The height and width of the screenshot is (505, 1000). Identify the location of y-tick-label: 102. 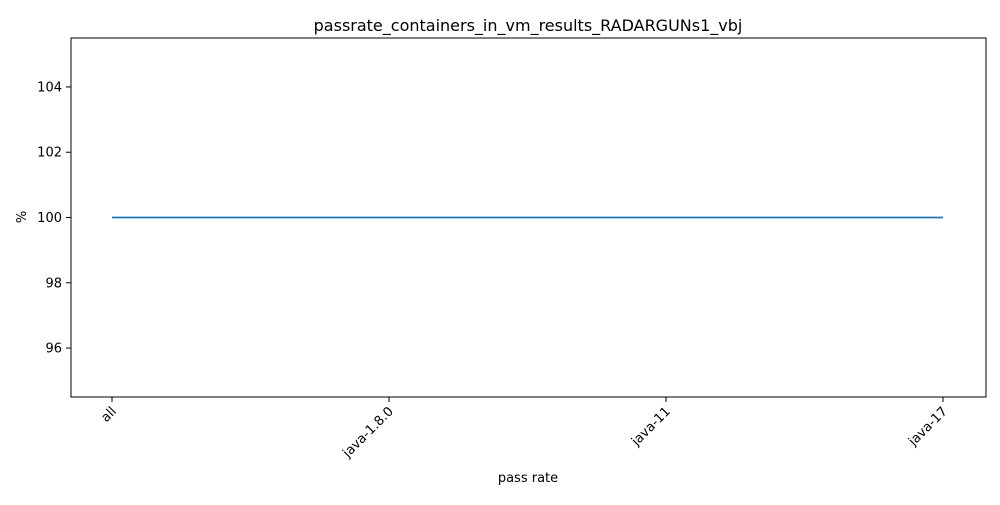
(49, 153).